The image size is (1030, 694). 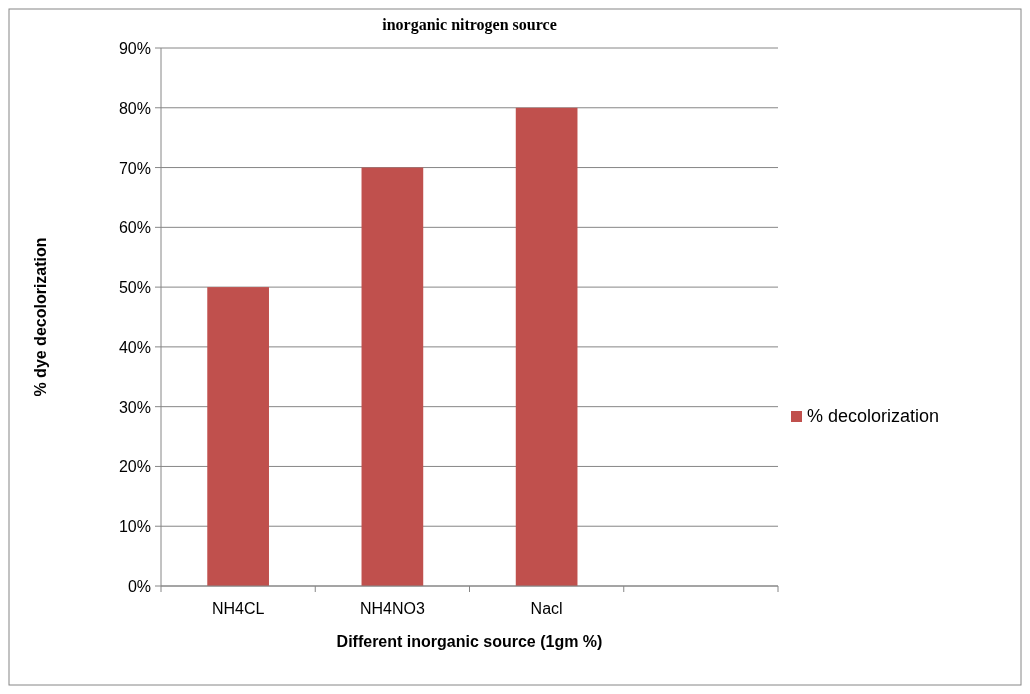 What do you see at coordinates (134, 168) in the screenshot?
I see `y-tick-label: 70%` at bounding box center [134, 168].